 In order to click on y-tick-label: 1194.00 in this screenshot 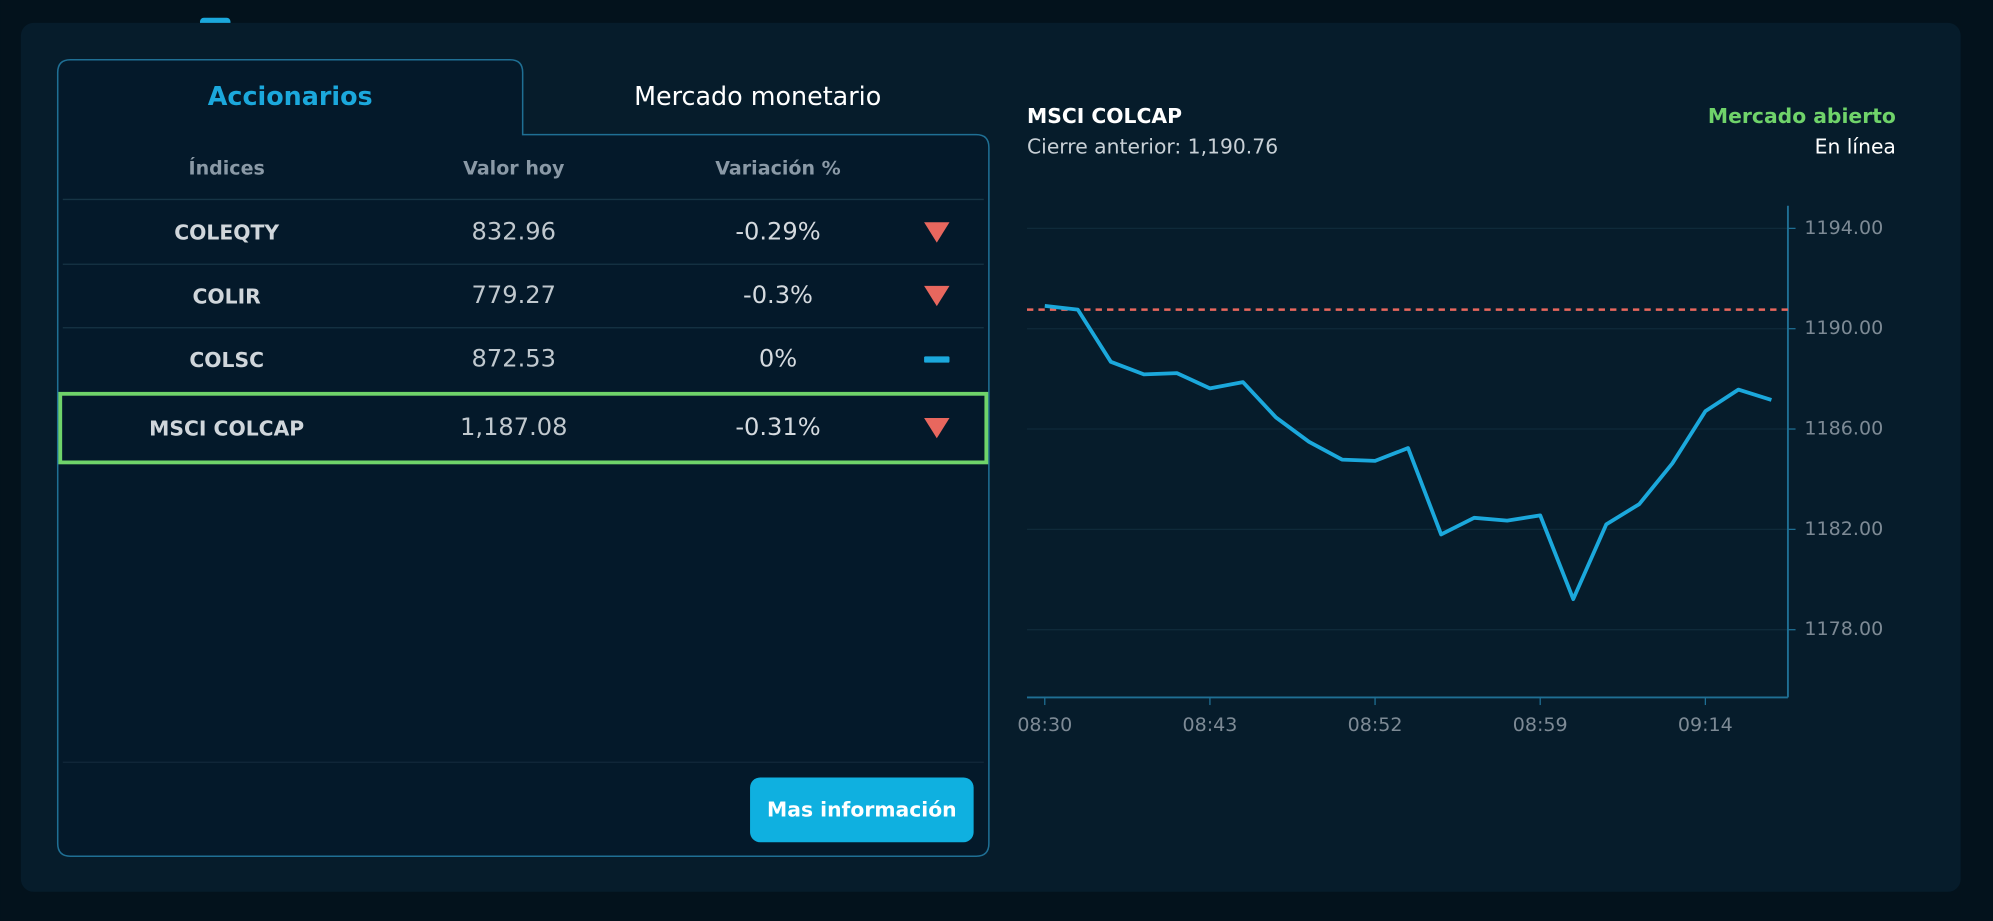, I will do `click(1843, 228)`.